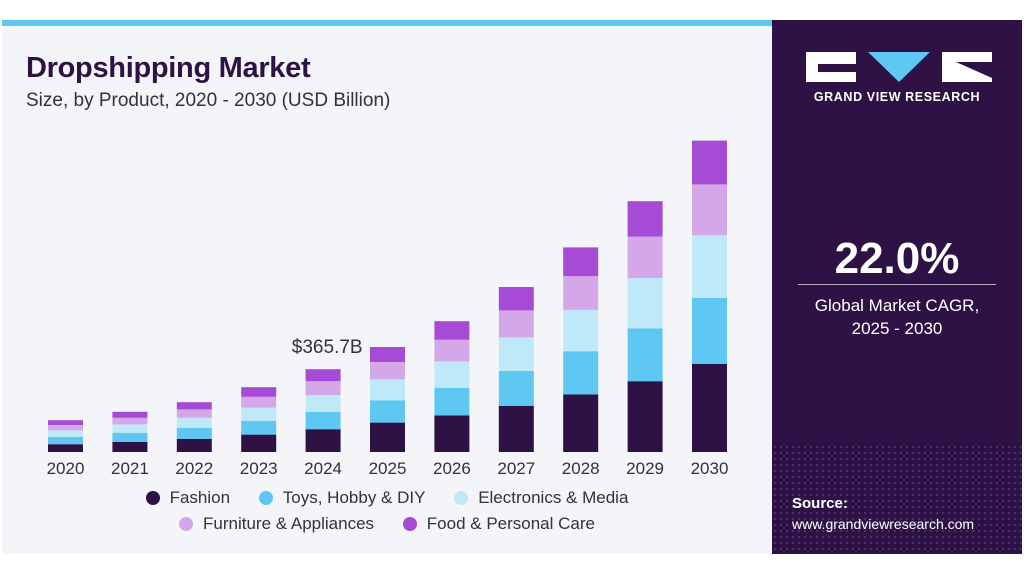 The image size is (1024, 576). I want to click on bar-segment-electronics-media-2028, so click(581, 330).